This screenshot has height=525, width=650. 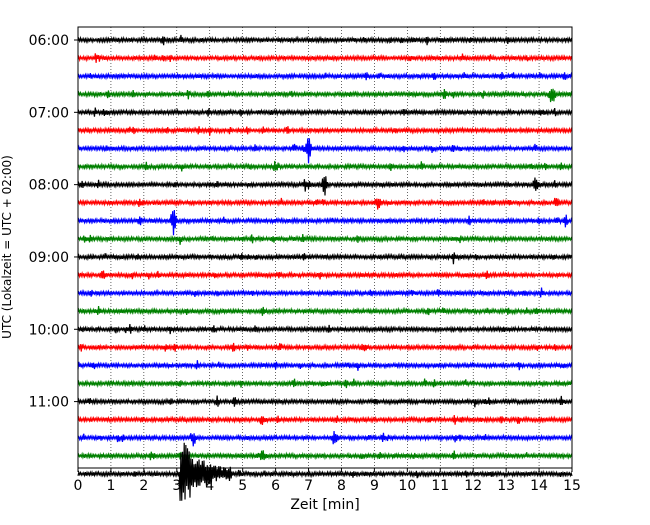 What do you see at coordinates (49, 186) in the screenshot?
I see `y-tick-label: 08:00` at bounding box center [49, 186].